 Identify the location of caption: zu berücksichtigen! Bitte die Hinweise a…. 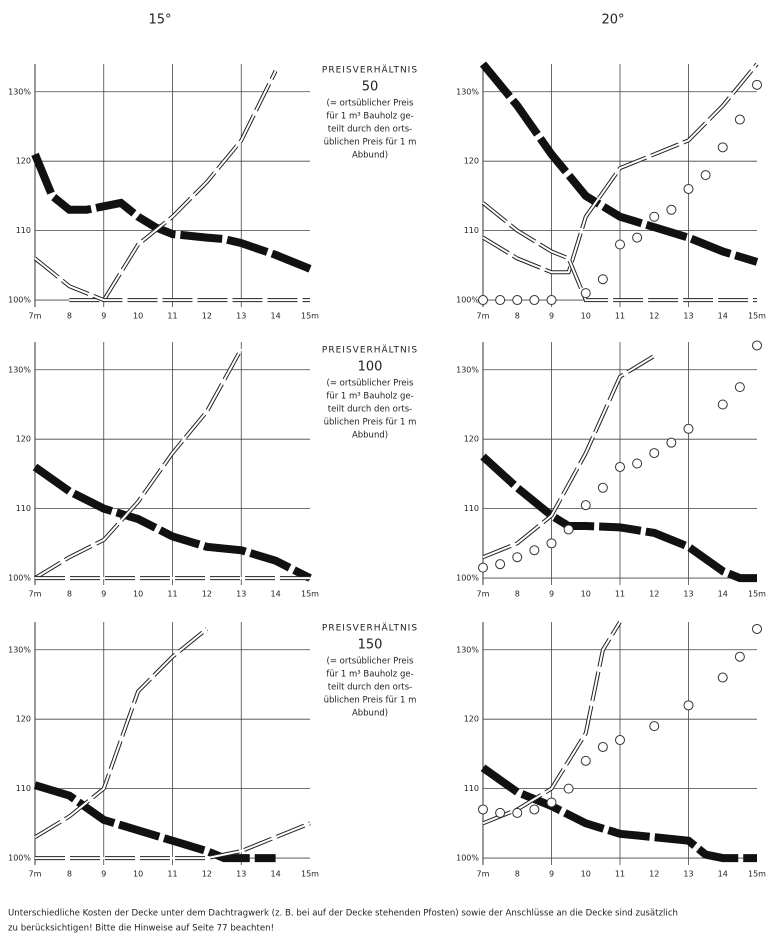
(141, 929).